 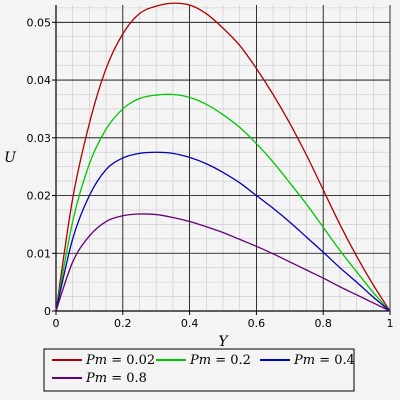 What do you see at coordinates (10, 158) in the screenshot?
I see `y-axis-label: U` at bounding box center [10, 158].